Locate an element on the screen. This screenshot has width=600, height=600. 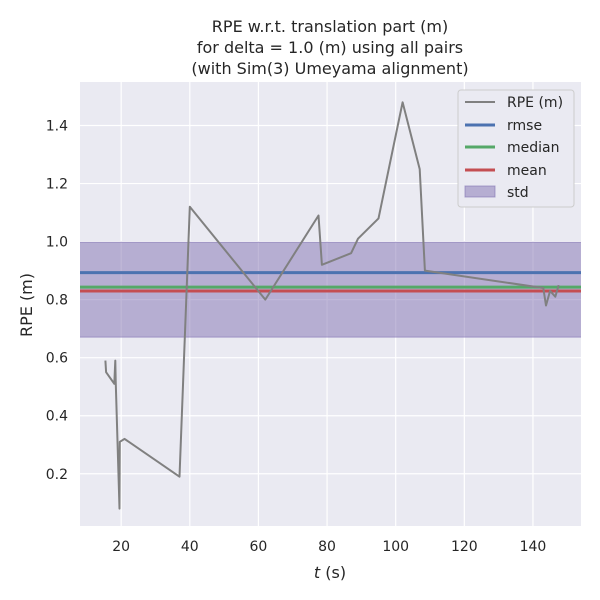
x-tick-label: 120 is located at coordinates (464, 547).